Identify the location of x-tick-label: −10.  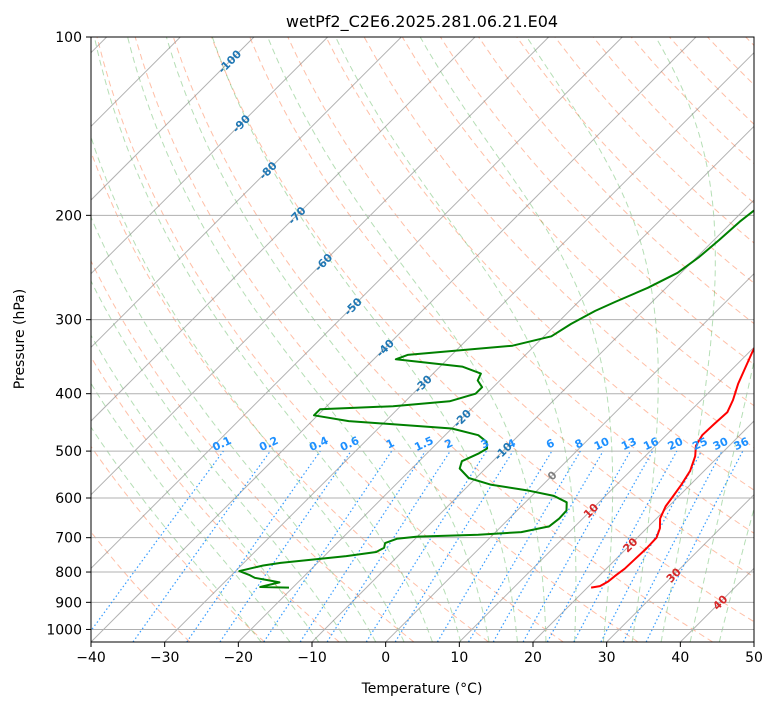
(312, 658).